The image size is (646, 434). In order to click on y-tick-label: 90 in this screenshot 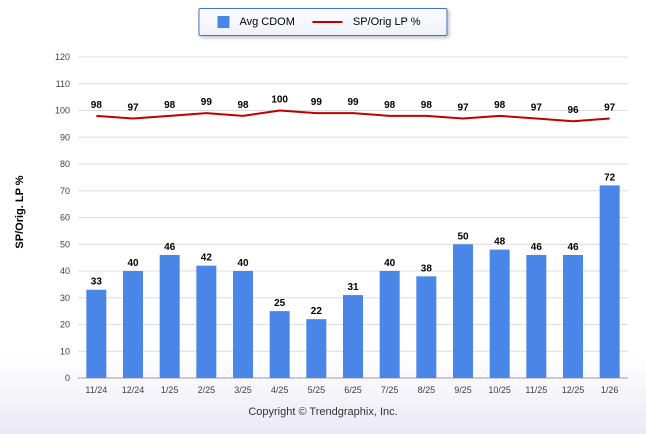, I will do `click(65, 137)`.